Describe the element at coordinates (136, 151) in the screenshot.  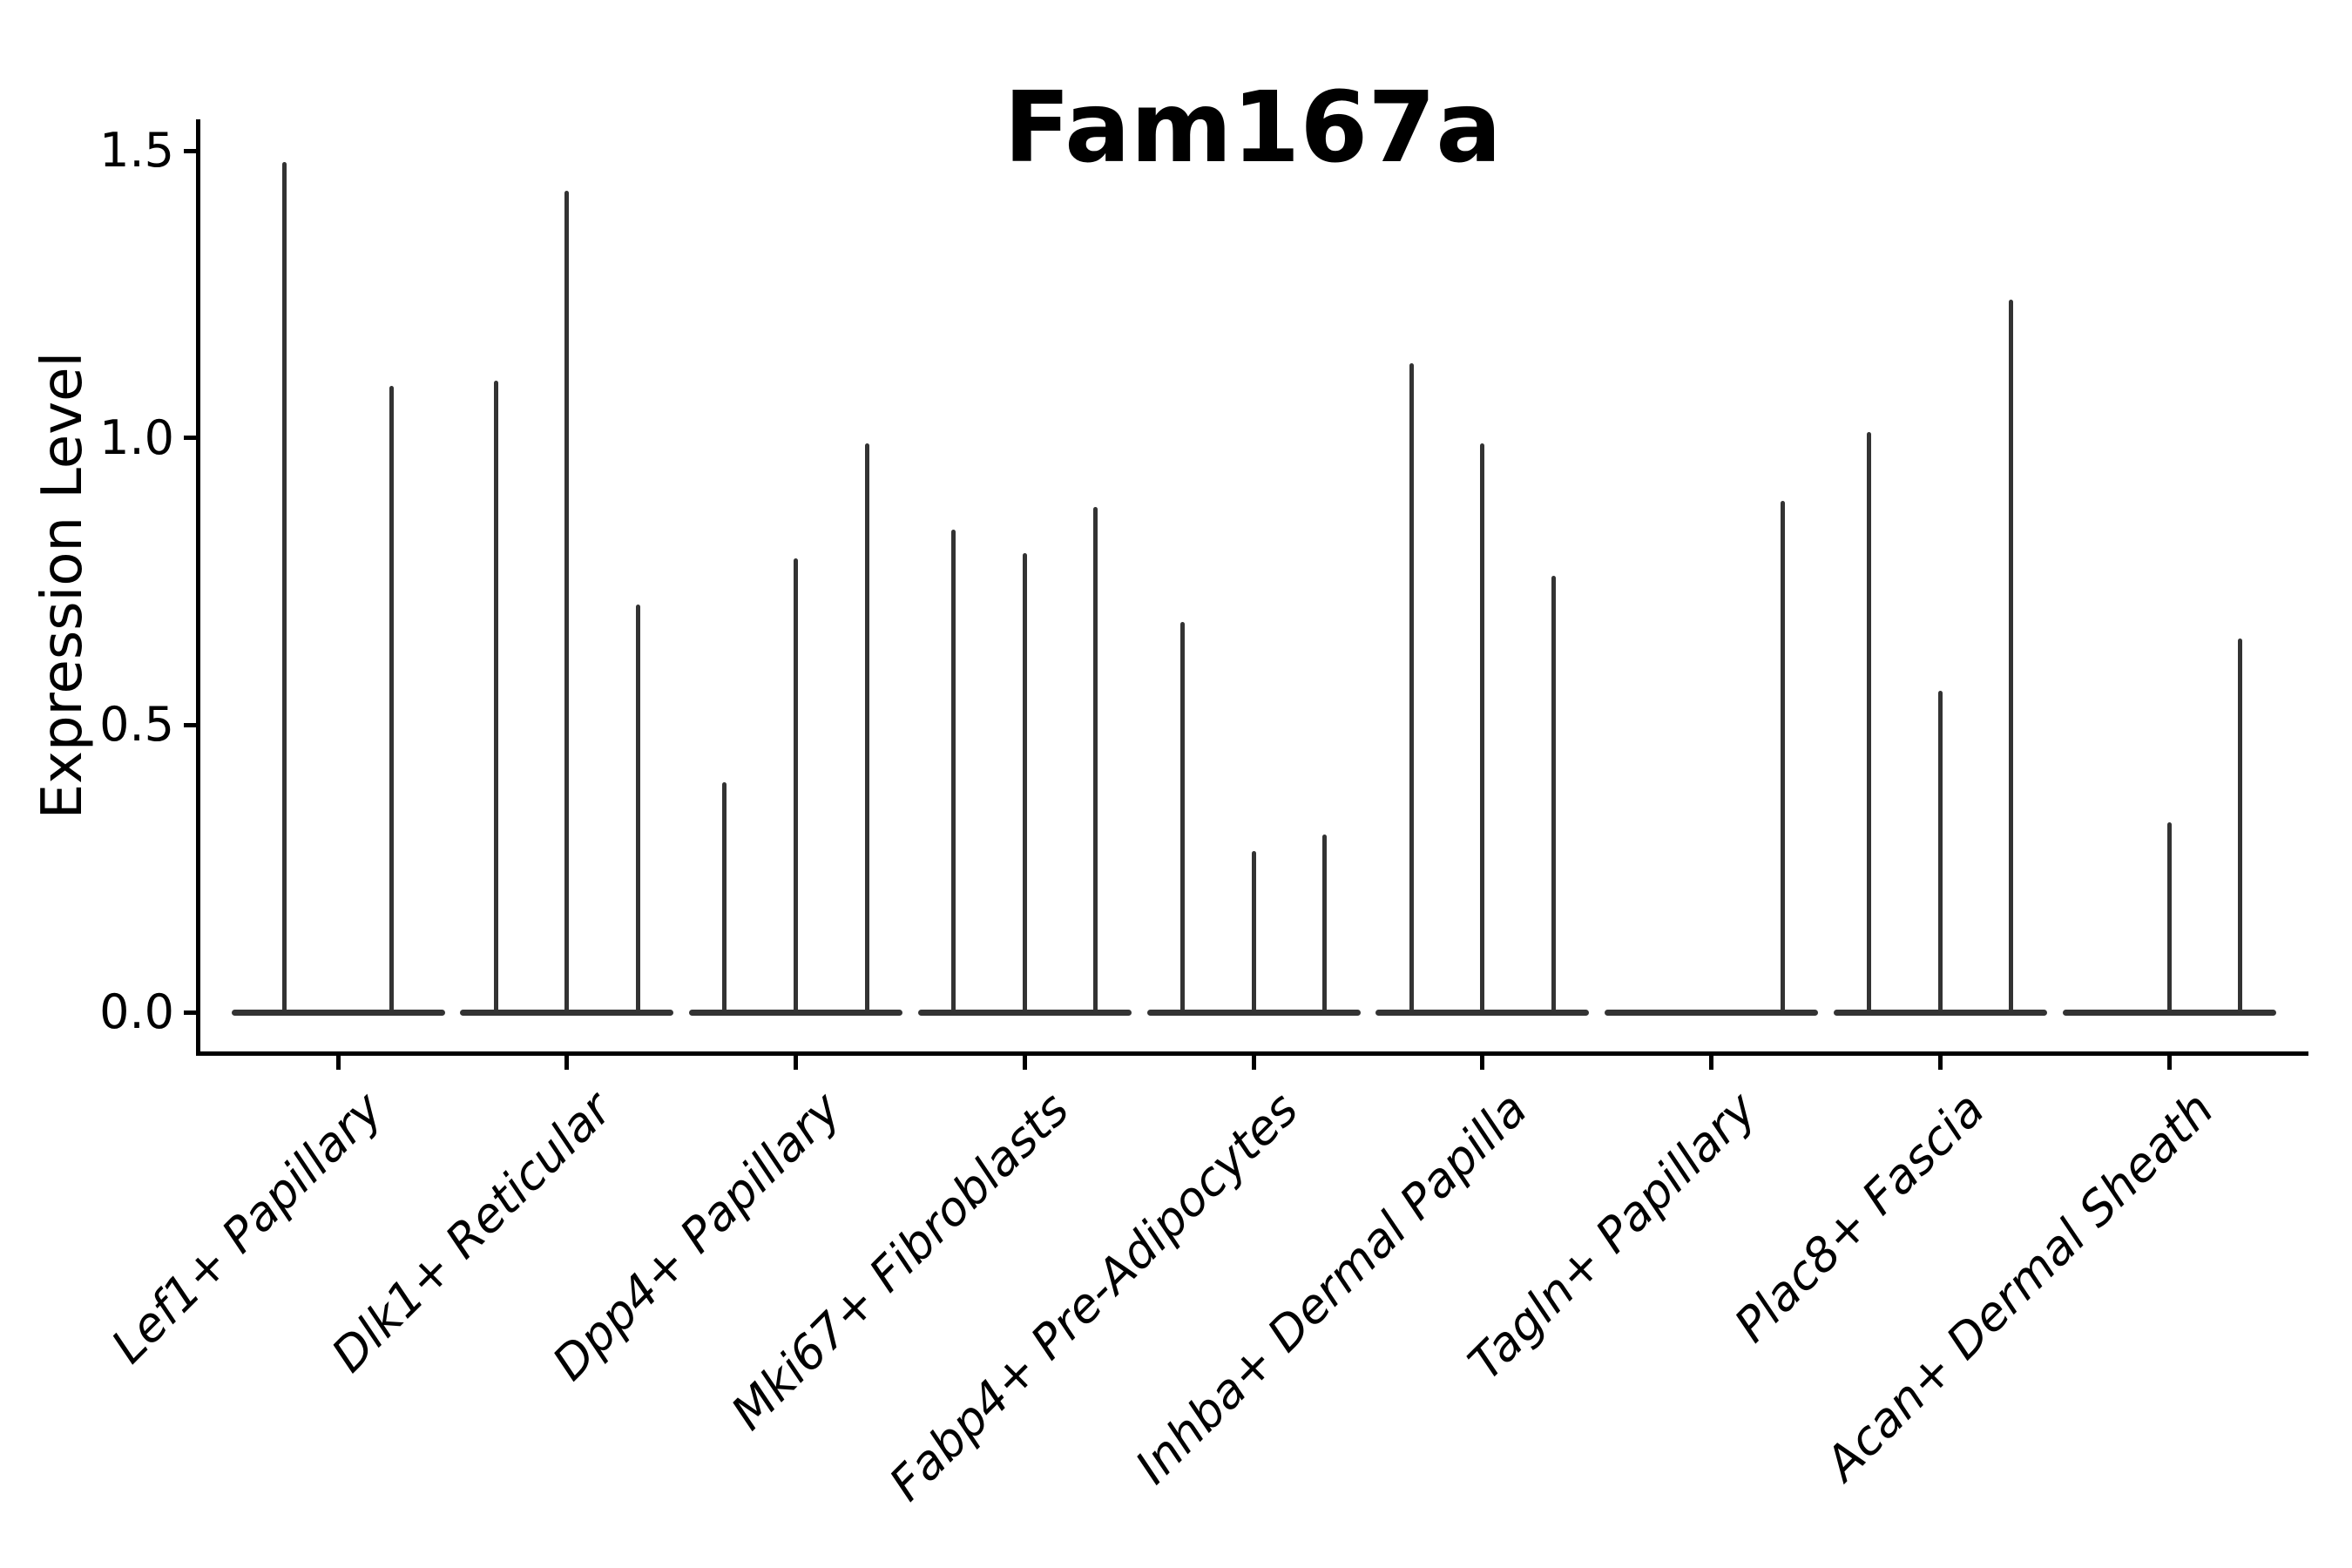
I see `y-tick-label: 1.5` at that location.